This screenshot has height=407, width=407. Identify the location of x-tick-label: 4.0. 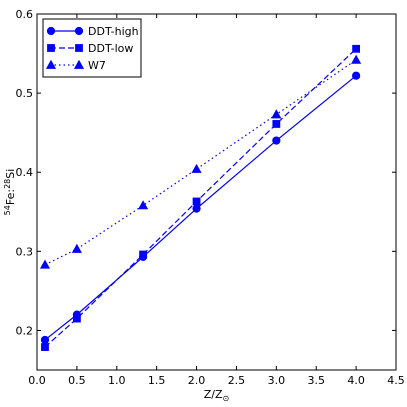
(356, 380).